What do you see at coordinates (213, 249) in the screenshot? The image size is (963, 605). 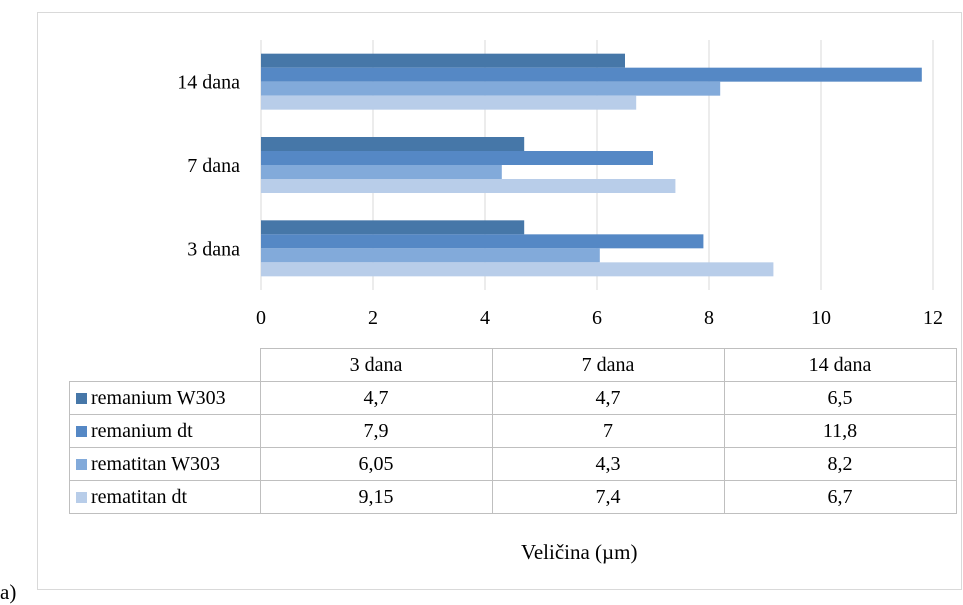 I see `category-label: 3 dana` at bounding box center [213, 249].